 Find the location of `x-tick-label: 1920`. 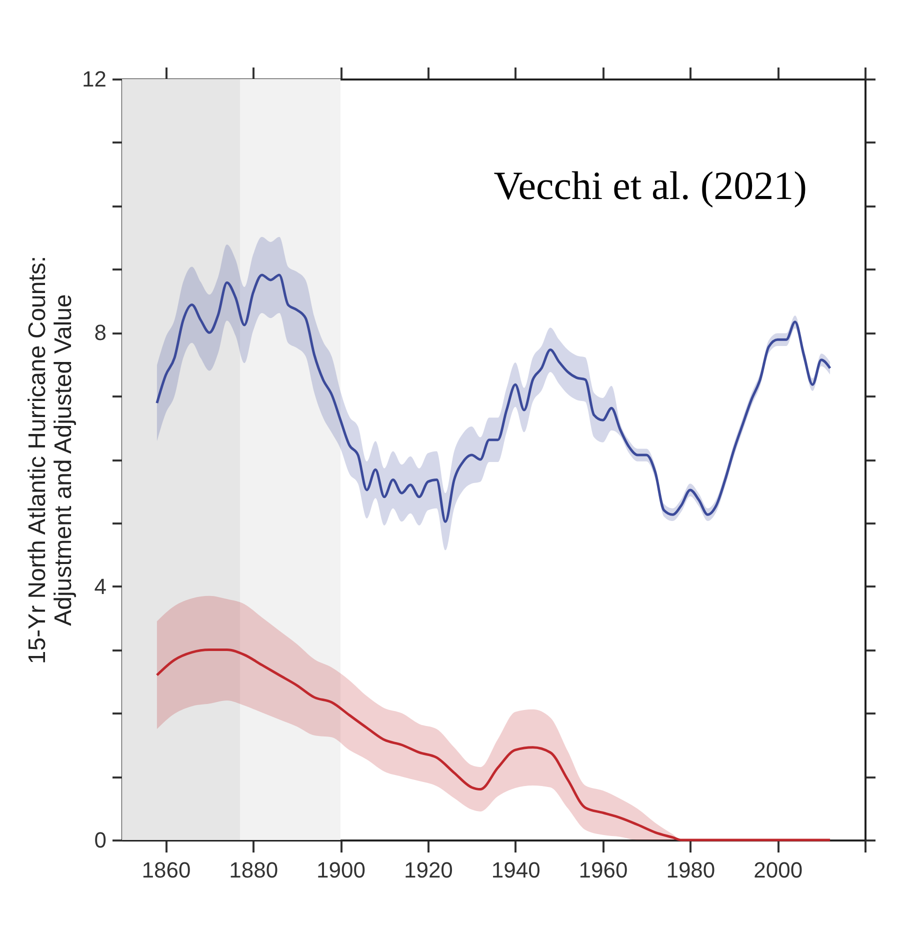

x-tick-label: 1920 is located at coordinates (428, 870).